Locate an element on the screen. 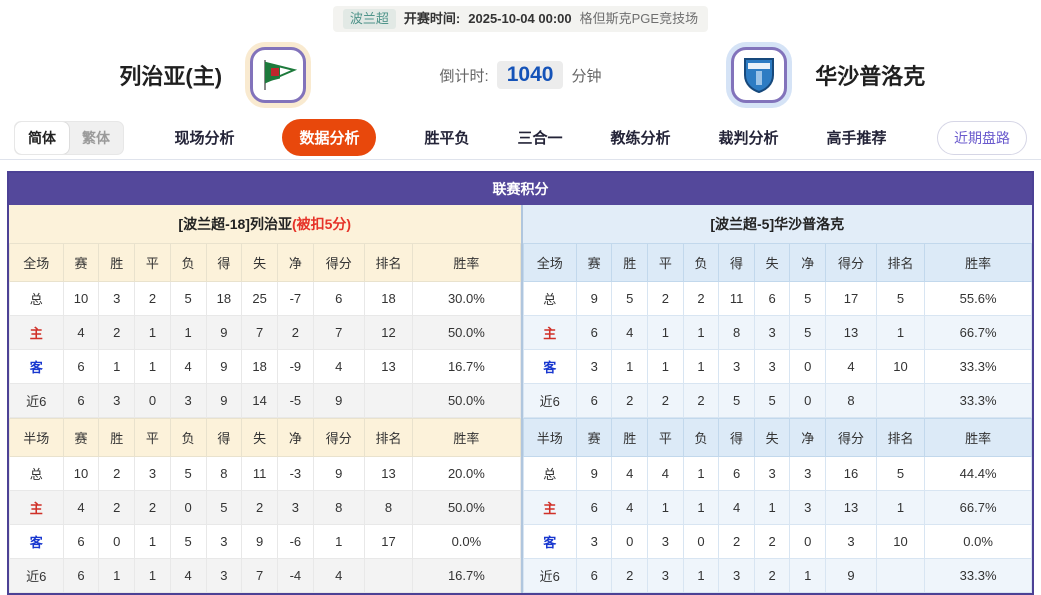 Image resolution: width=1041 pixels, height=595 pixels. home-panel-header: [波兰超-18]列治亚(被扣5分) is located at coordinates (265, 224).